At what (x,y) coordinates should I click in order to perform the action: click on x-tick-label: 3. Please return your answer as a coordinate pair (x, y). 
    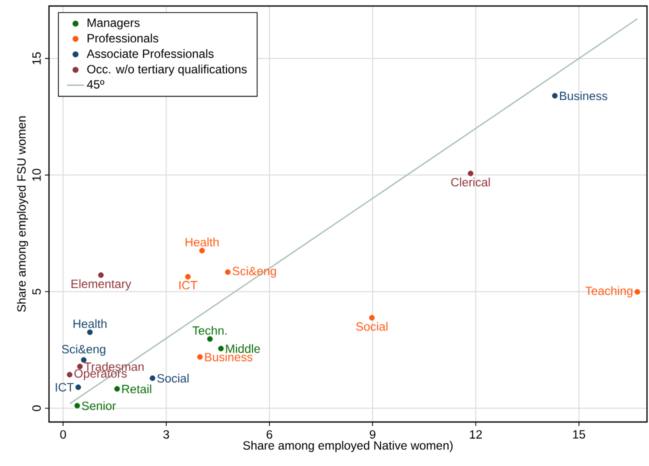
    Looking at the image, I should click on (166, 434).